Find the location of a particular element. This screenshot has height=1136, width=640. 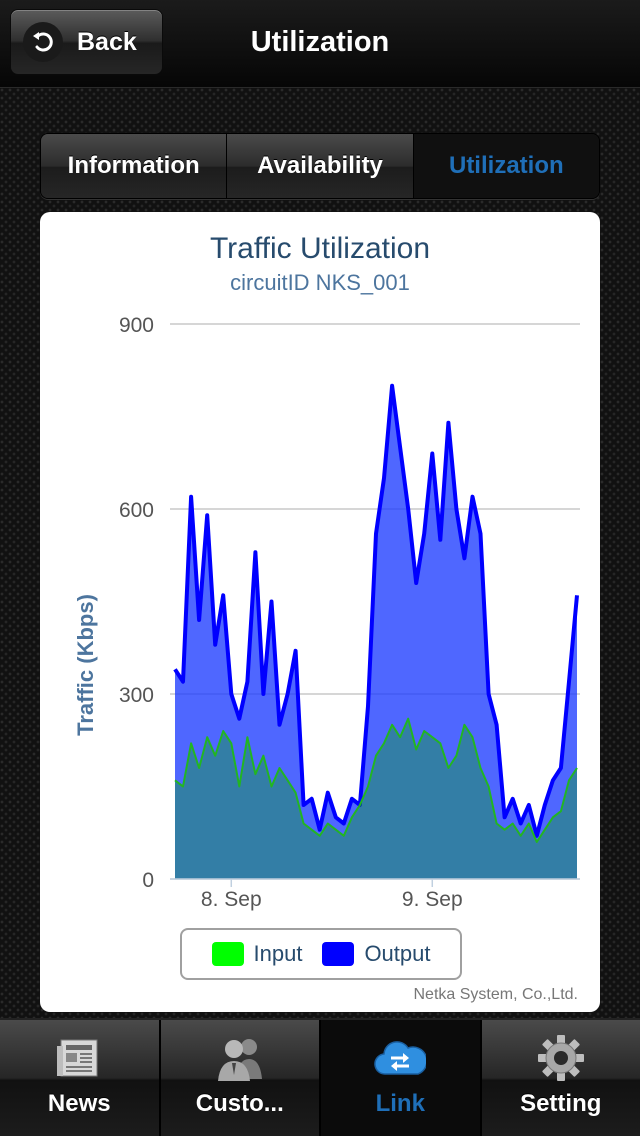

x-tick-label: 8. Sep is located at coordinates (231, 899).